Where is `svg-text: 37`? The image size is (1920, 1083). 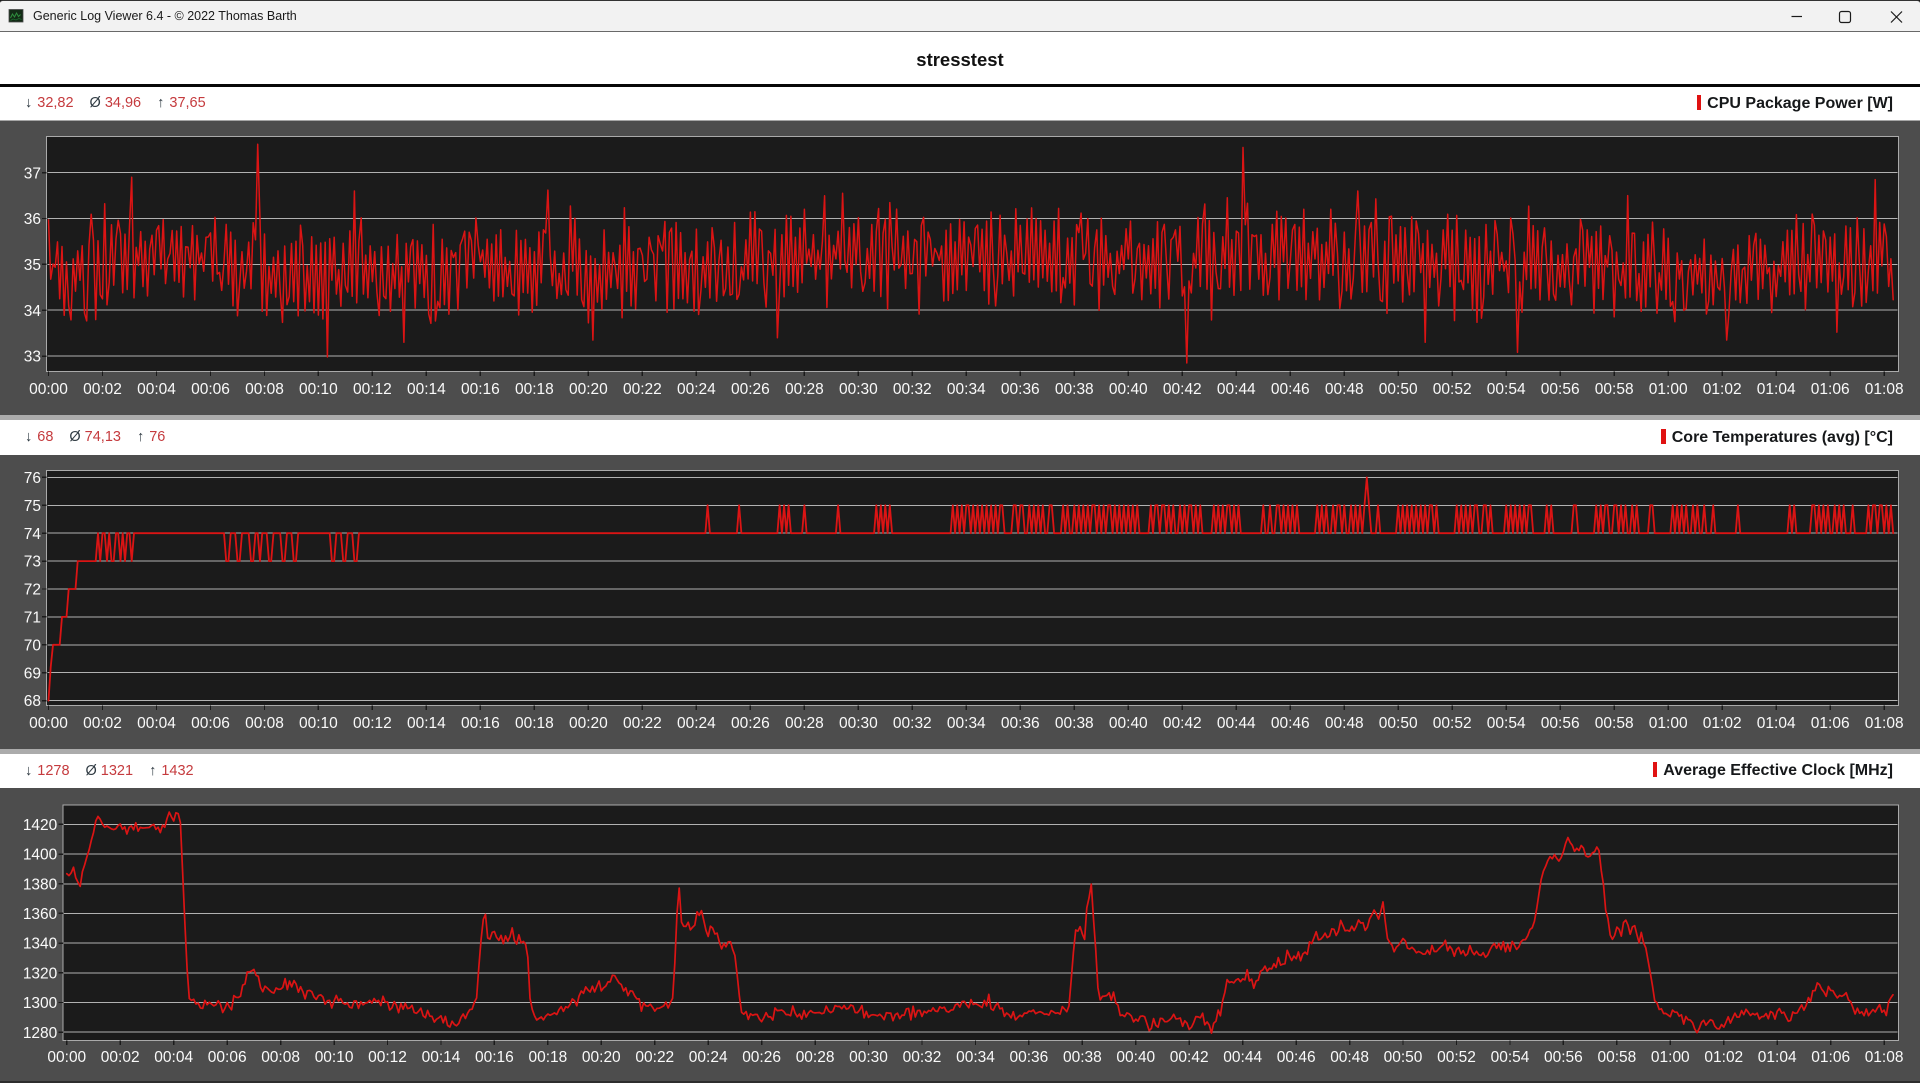 svg-text: 37 is located at coordinates (32, 173).